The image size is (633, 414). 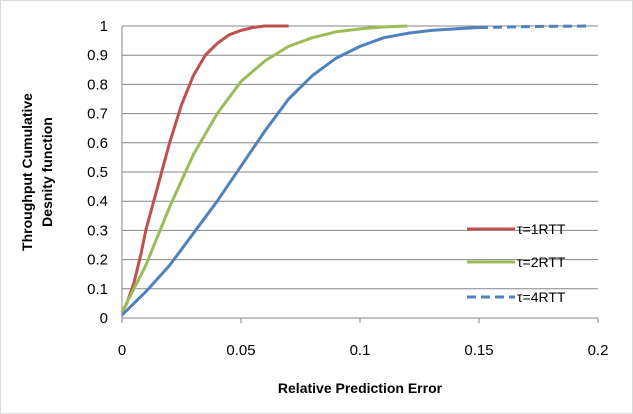 What do you see at coordinates (516, 263) in the screenshot?
I see `legend: τ=1RTT τ=2RTT τ=4RTT` at bounding box center [516, 263].